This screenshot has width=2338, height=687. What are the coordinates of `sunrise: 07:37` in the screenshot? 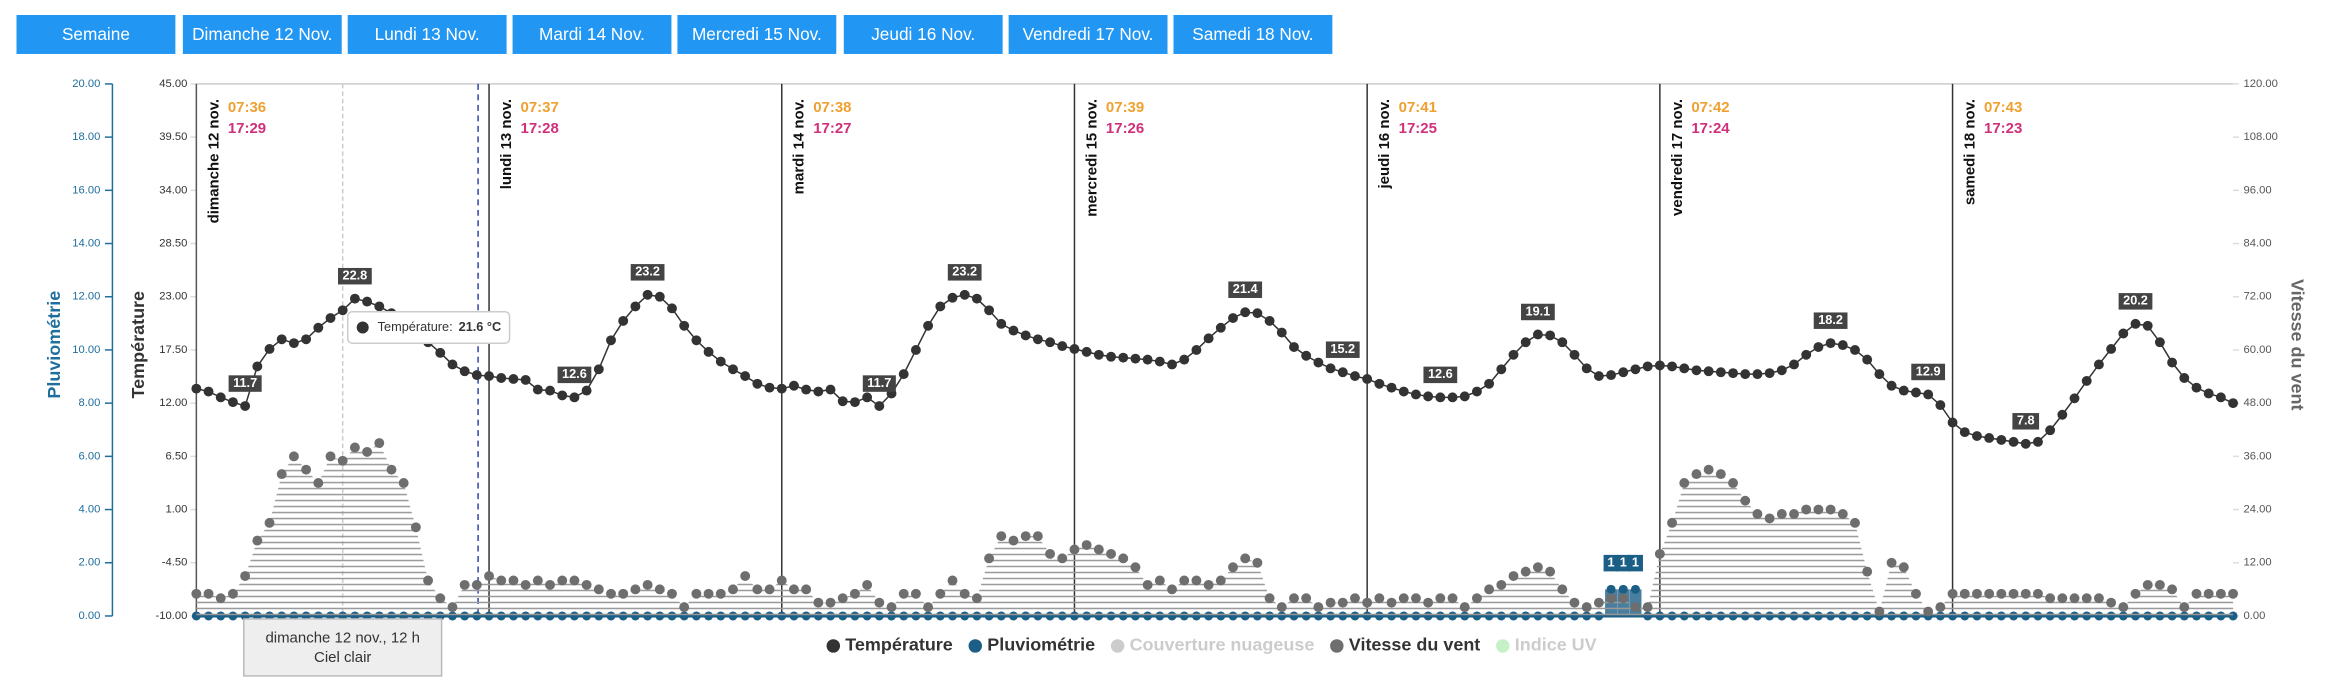 It's located at (540, 107).